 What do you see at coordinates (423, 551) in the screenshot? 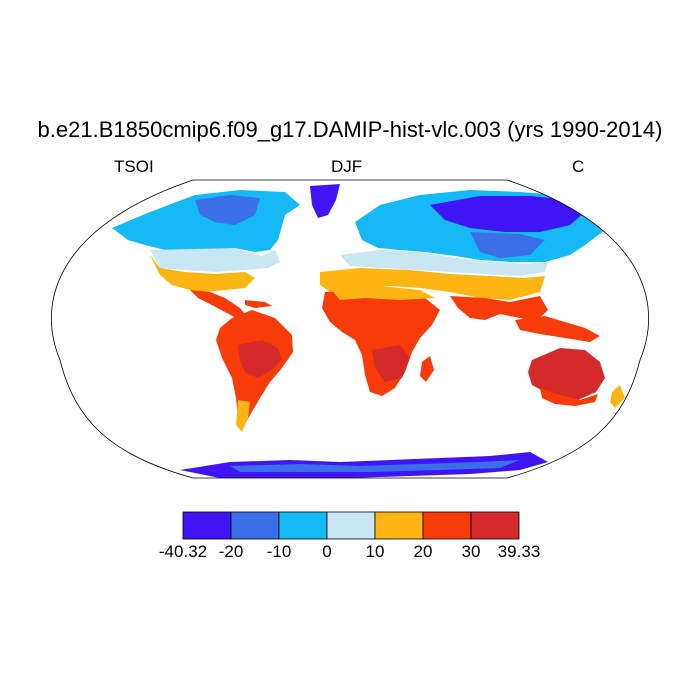
I see `colorbar-tick-label: 20` at bounding box center [423, 551].